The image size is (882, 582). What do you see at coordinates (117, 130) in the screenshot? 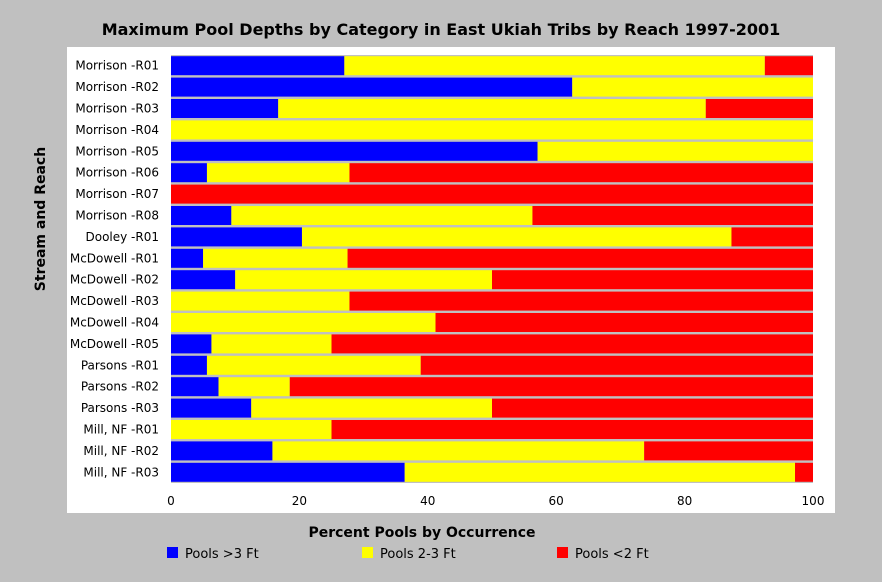
I see `category-label: Morrison -R04` at bounding box center [117, 130].